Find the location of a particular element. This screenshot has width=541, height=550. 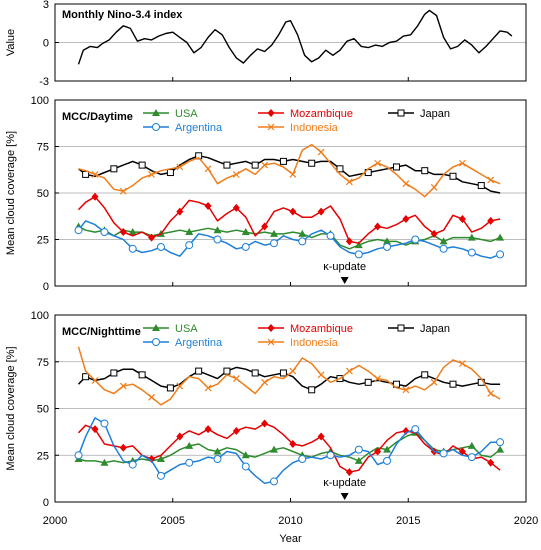

x-tick-label: 2010 is located at coordinates (290, 521).